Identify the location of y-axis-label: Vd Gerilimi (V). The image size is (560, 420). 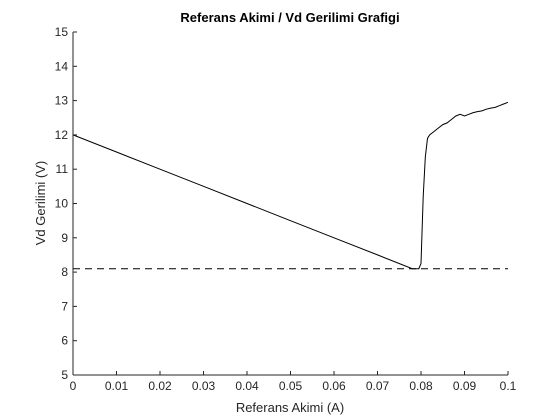
(40, 203).